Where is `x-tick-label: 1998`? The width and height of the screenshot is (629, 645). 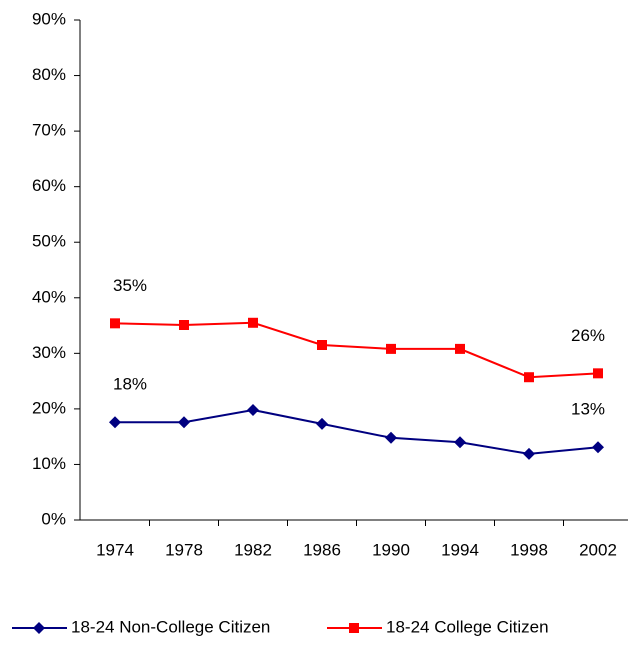 x-tick-label: 1998 is located at coordinates (529, 549).